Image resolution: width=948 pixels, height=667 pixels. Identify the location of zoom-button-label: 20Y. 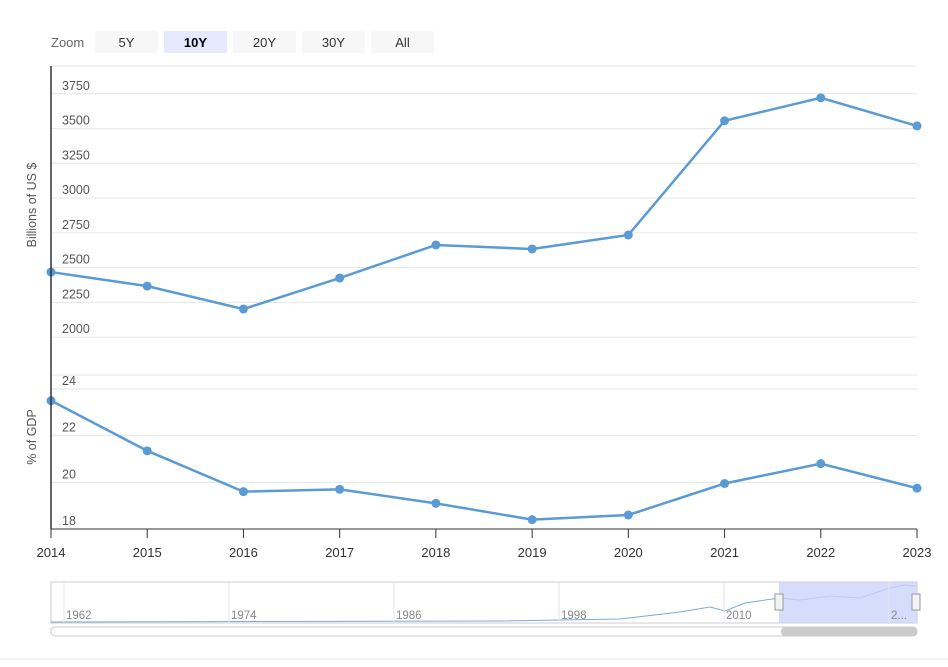
(264, 42).